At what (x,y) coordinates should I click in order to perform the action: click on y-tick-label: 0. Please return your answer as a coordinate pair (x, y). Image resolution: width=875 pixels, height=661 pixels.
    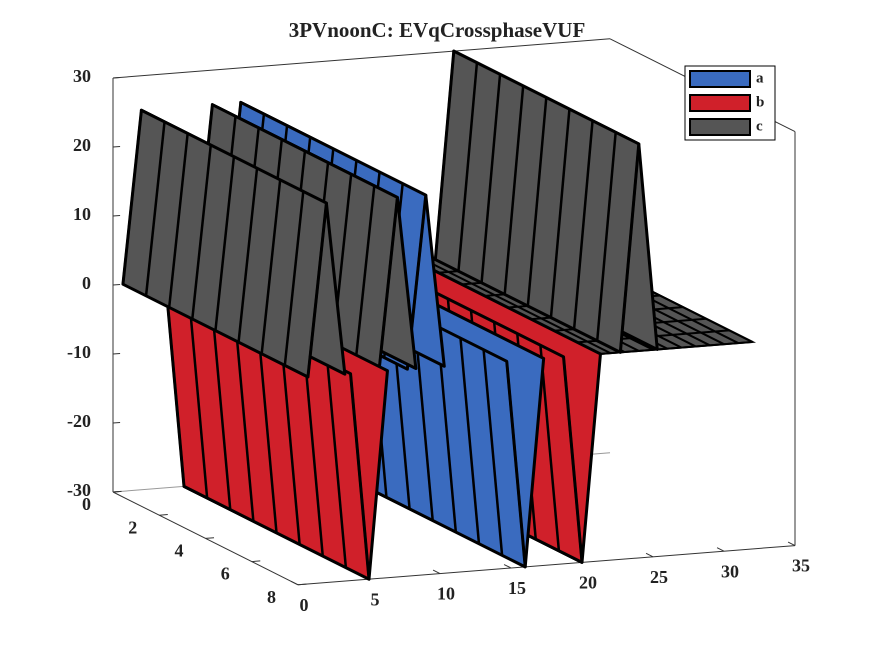
    Looking at the image, I should click on (86, 504).